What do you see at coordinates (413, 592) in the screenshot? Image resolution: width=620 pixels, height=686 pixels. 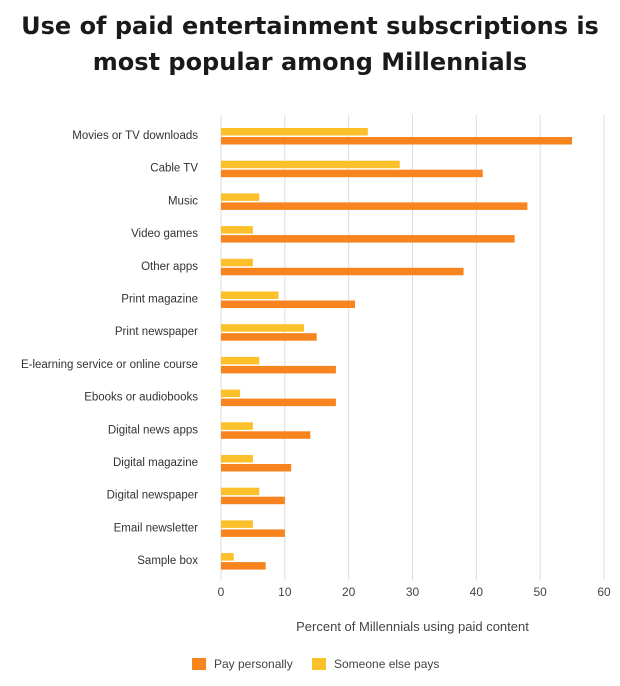 I see `x-tick-label-30: 30` at bounding box center [413, 592].